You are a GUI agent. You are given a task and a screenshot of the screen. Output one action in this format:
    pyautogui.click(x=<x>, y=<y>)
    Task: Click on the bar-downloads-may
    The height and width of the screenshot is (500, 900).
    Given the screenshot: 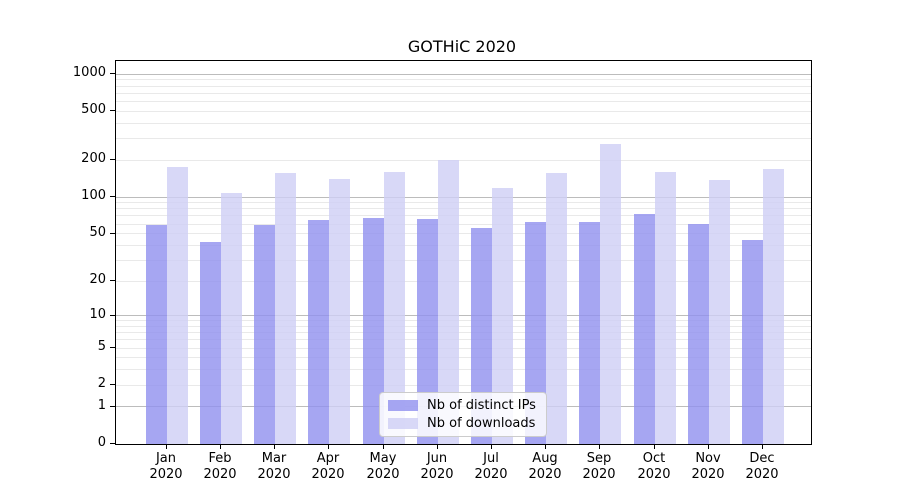 What is the action you would take?
    pyautogui.click(x=394, y=308)
    